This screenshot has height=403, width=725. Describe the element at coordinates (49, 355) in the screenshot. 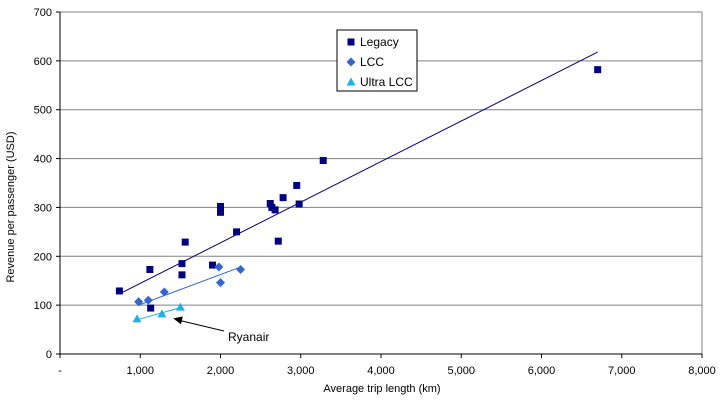

I see `y-tick-label: 0` at that location.